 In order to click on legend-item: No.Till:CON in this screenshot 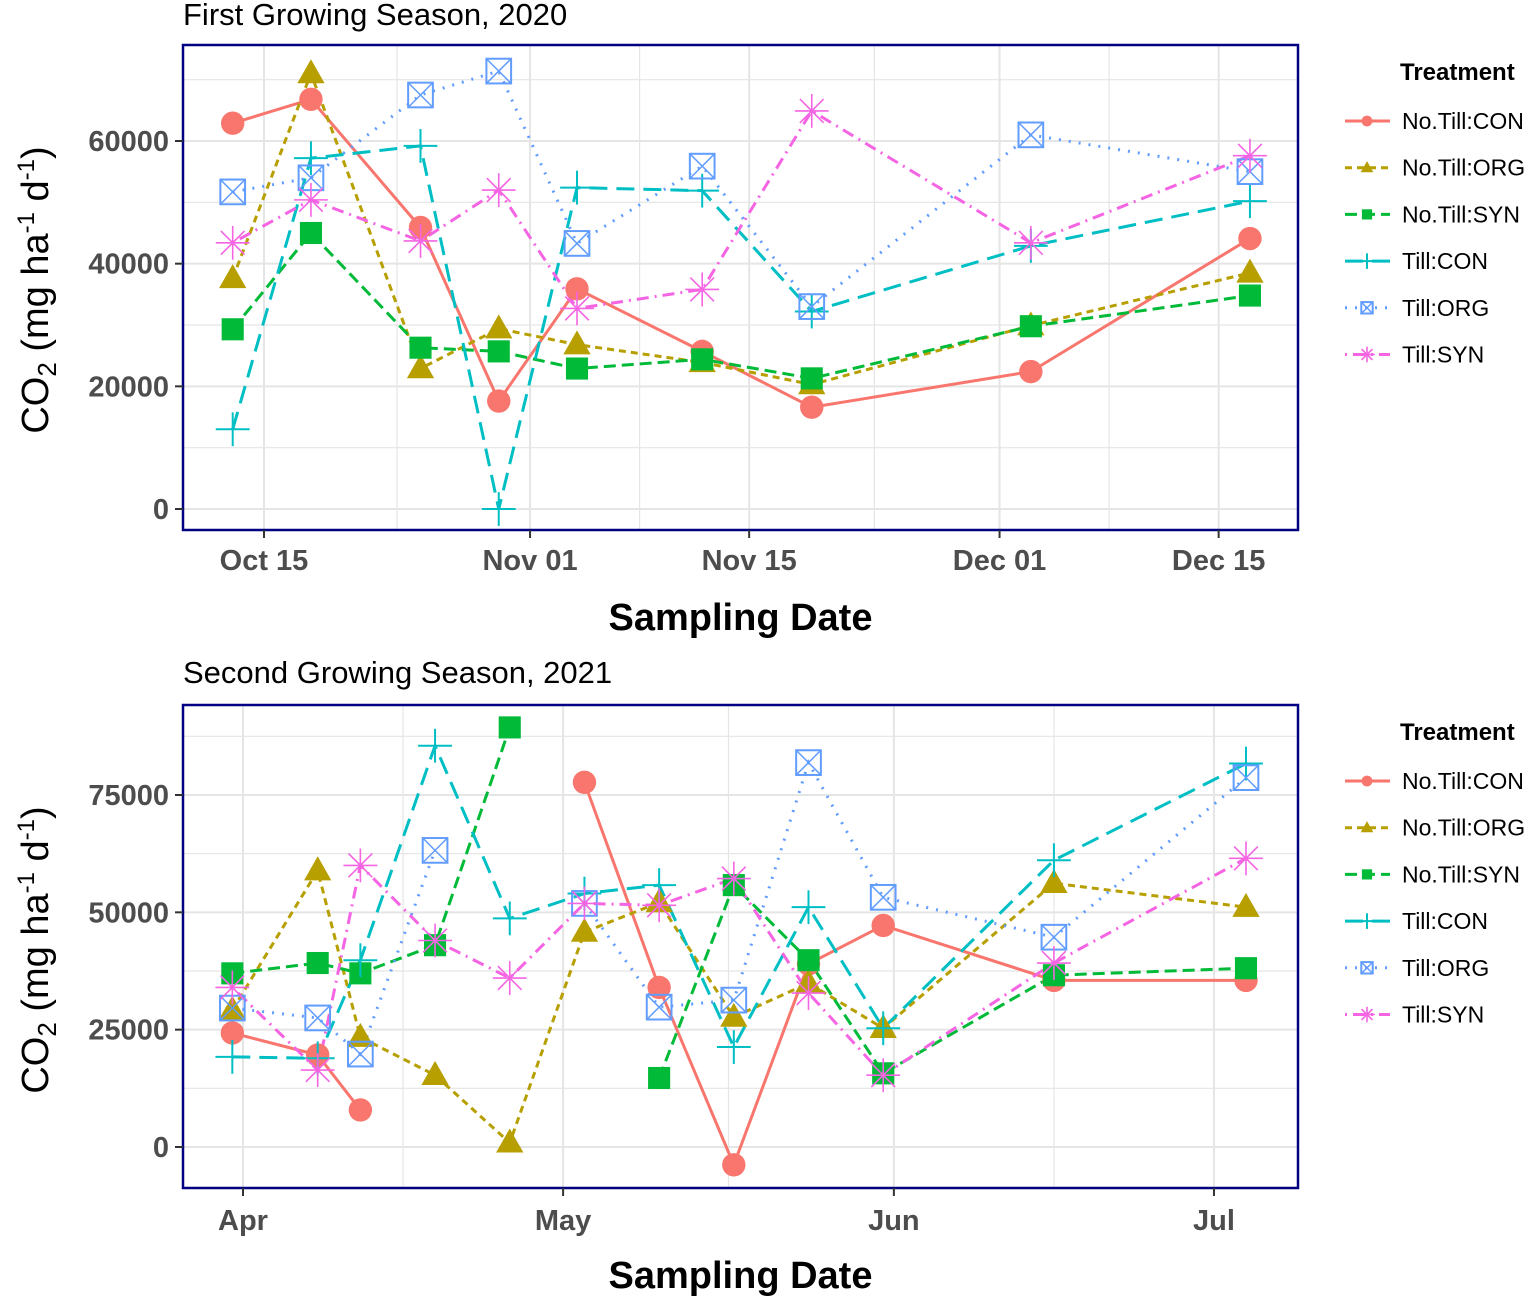, I will do `click(1434, 121)`.